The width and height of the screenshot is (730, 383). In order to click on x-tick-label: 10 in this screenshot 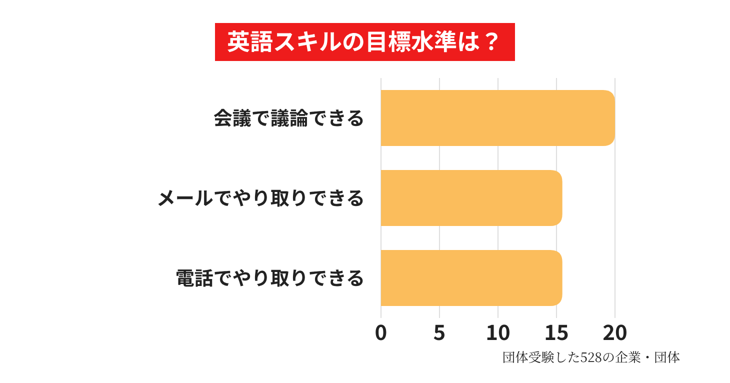, I will do `click(498, 332)`.